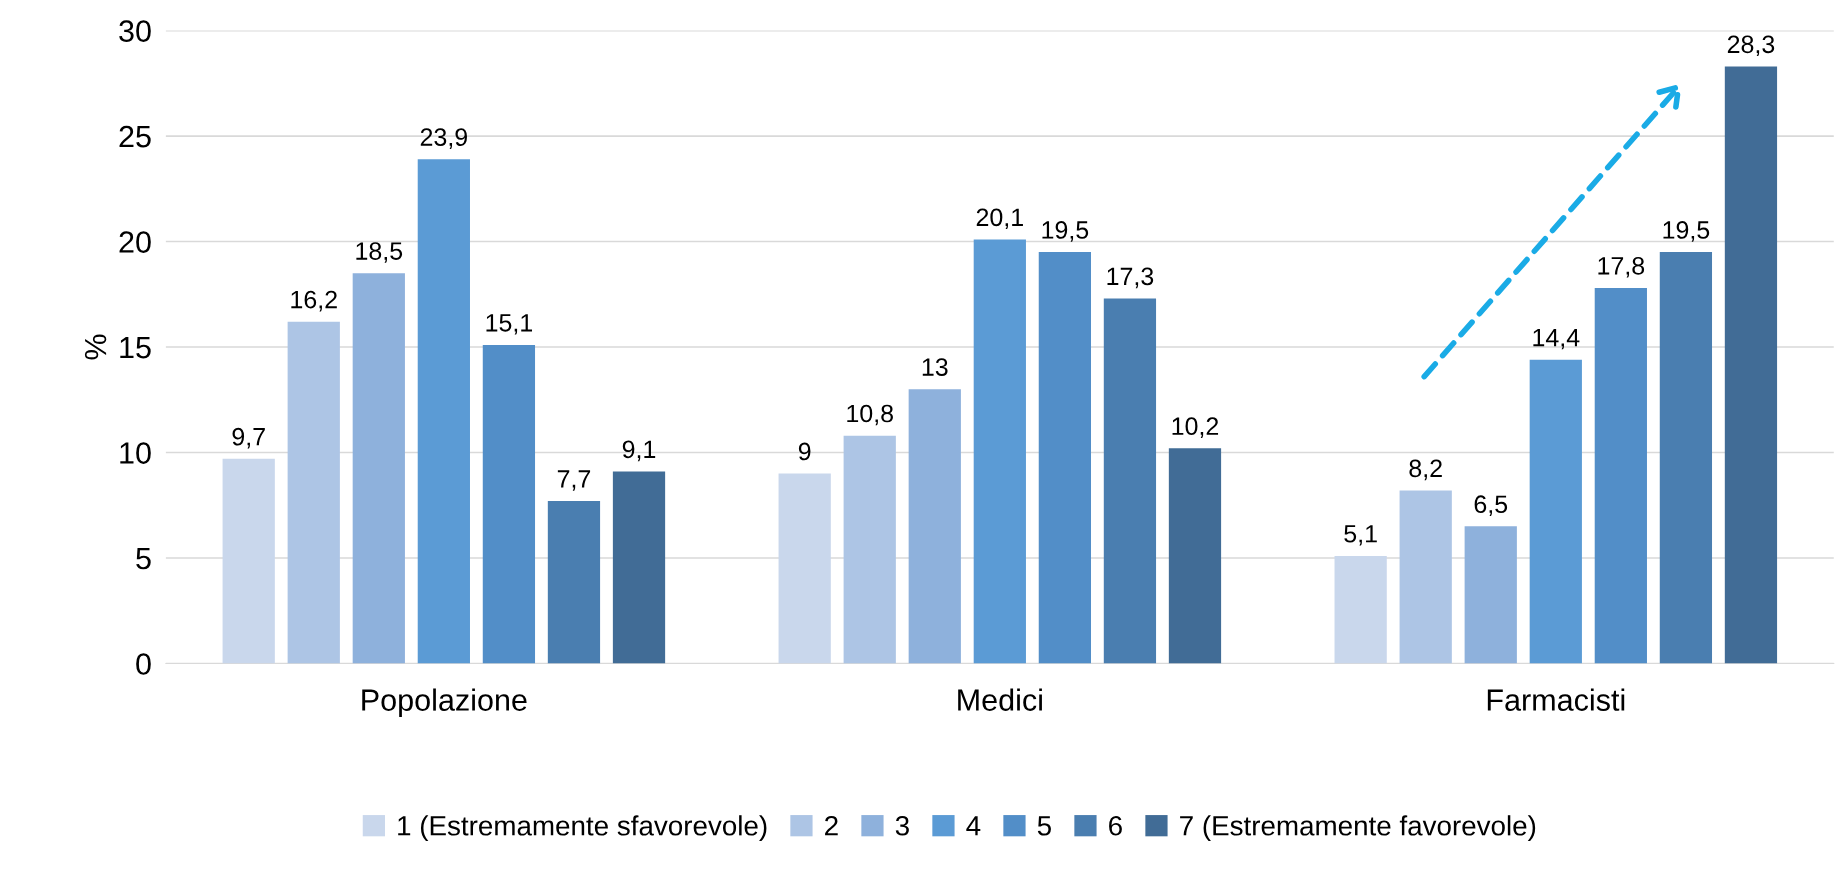 This screenshot has height=873, width=1843. Describe the element at coordinates (143, 664) in the screenshot. I see `y-tick-label: 0` at that location.